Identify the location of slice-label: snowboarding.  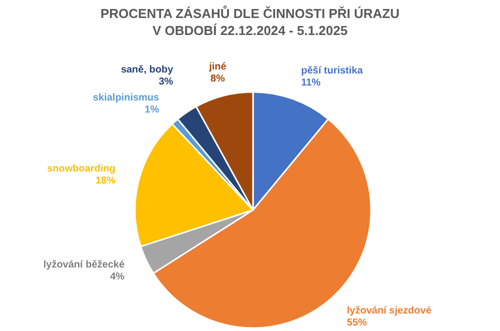
(81, 169).